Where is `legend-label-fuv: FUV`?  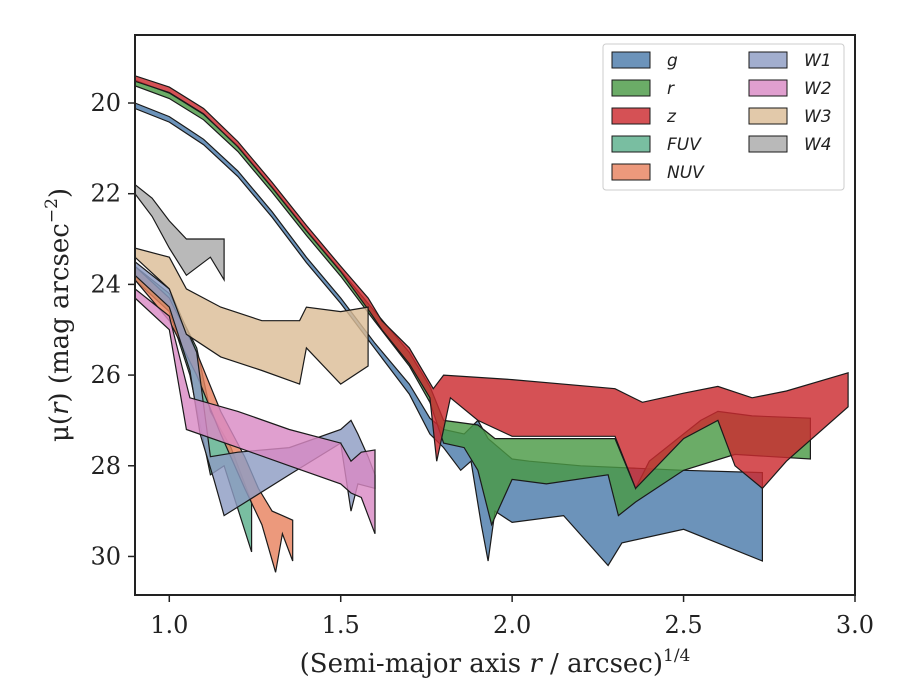 legend-label-fuv: FUV is located at coordinates (684, 145).